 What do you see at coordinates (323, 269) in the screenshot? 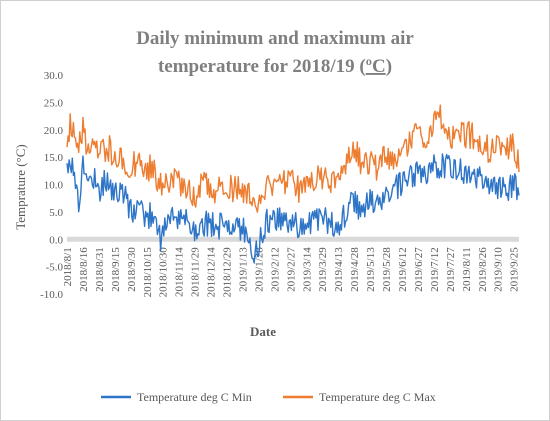
I see `x-tick-label: 2019/3/29` at bounding box center [323, 269].